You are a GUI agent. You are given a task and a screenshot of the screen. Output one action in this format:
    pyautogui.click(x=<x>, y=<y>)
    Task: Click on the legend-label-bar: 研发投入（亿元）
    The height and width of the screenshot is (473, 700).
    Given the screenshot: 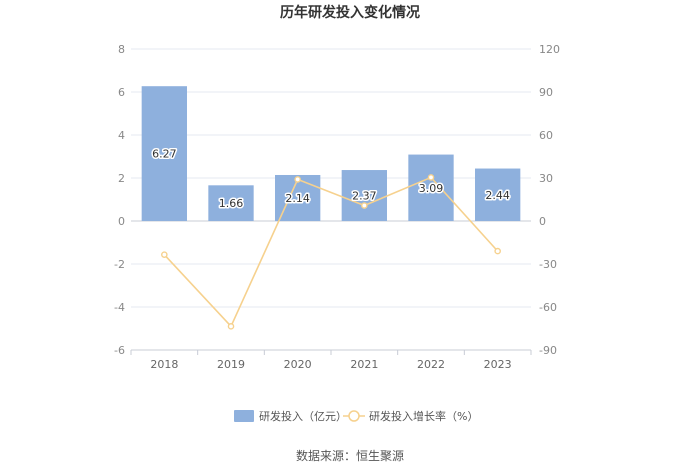 What is the action you would take?
    pyautogui.click(x=303, y=416)
    